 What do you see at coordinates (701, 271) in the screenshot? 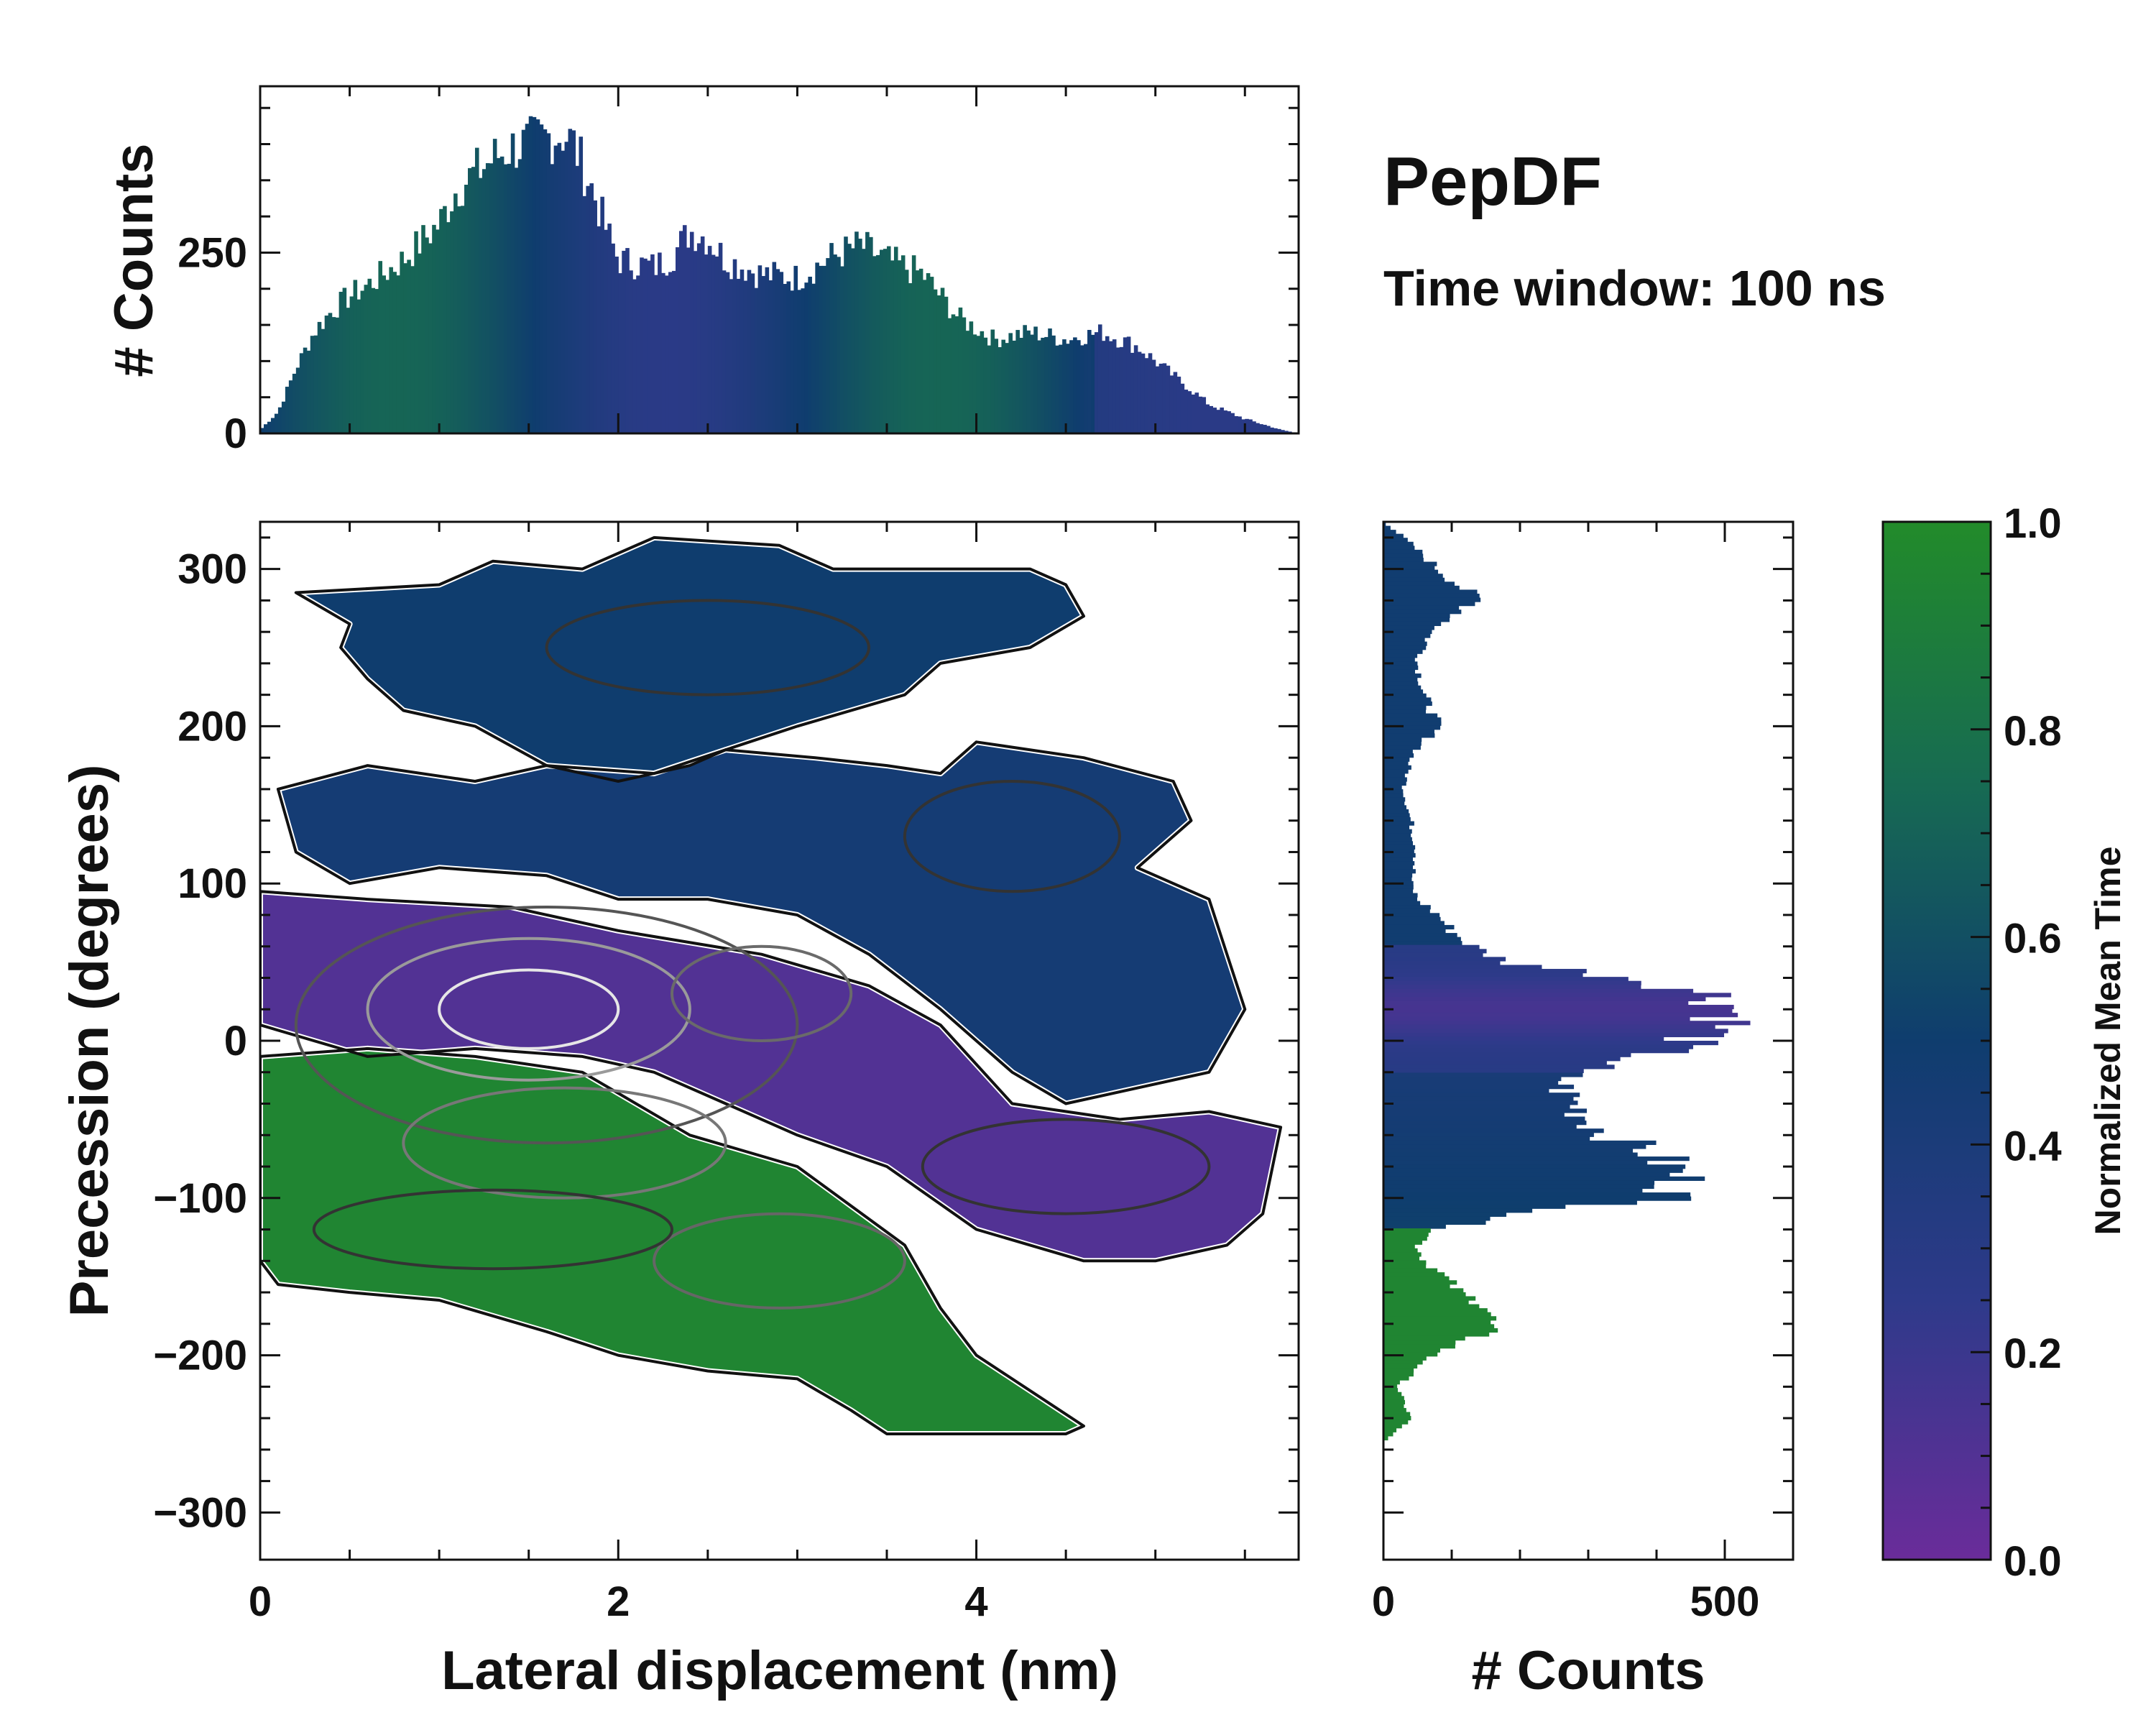
I see `top-histogram: 0 250 # Counts` at bounding box center [701, 271].